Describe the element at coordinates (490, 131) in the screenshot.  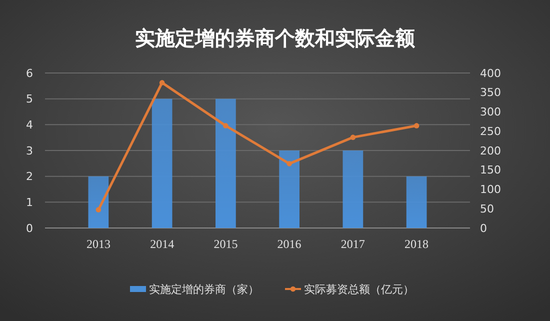
I see `y2-tick-label: 250` at that location.